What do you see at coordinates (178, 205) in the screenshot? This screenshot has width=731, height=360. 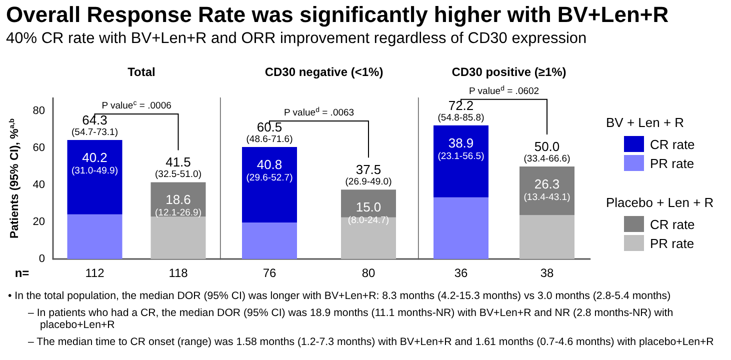 I see `data-label: 18.6 (12.1-26.9)` at bounding box center [178, 205].